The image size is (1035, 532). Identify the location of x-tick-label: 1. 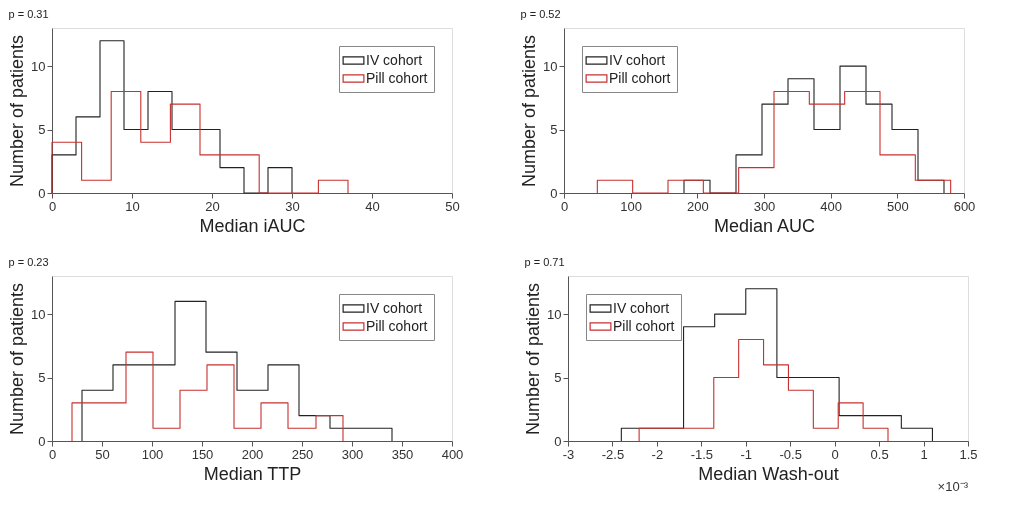
(924, 454).